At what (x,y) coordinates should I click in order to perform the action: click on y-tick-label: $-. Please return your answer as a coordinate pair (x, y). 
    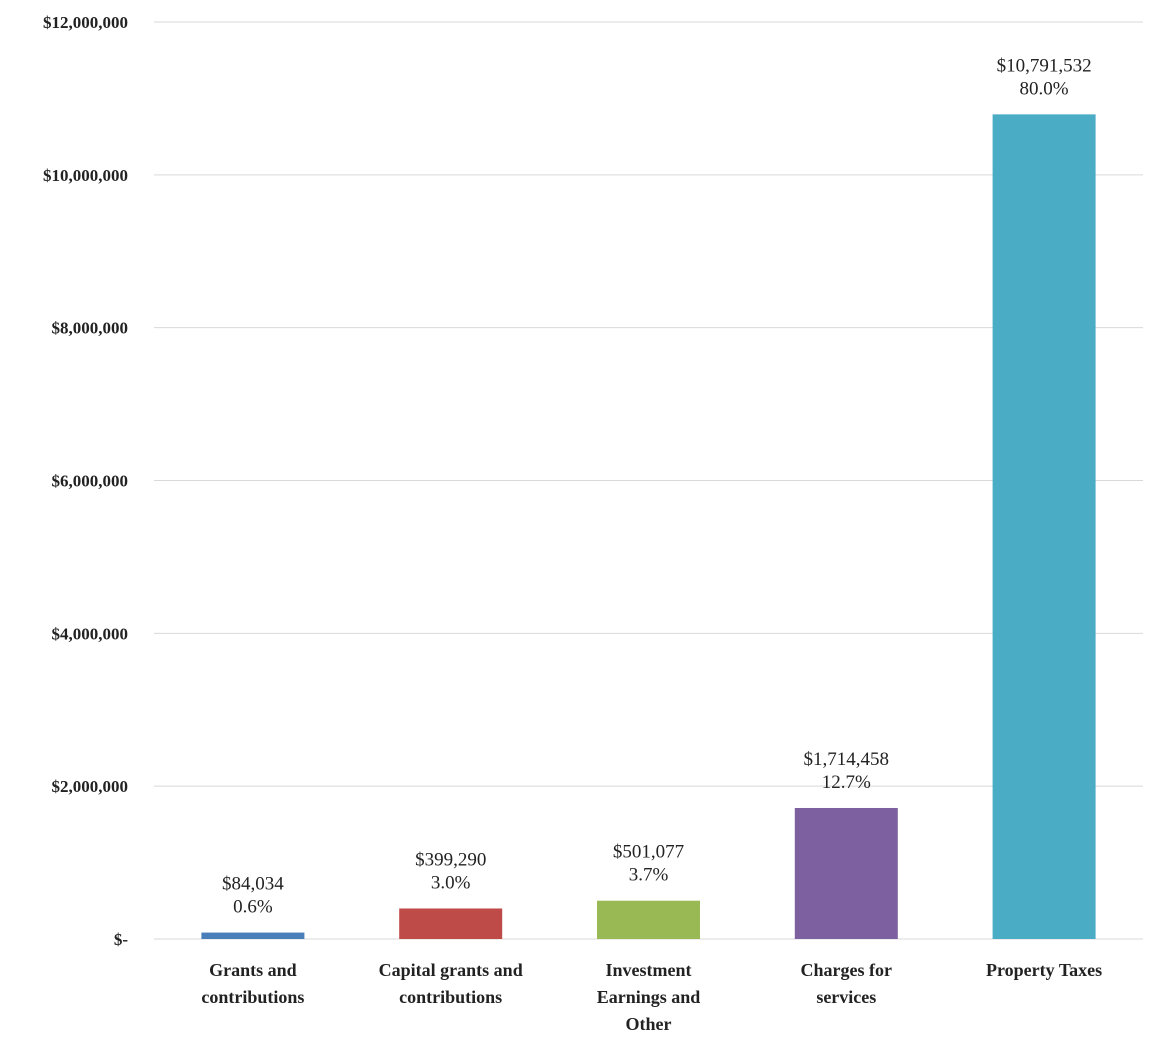
    Looking at the image, I should click on (121, 939).